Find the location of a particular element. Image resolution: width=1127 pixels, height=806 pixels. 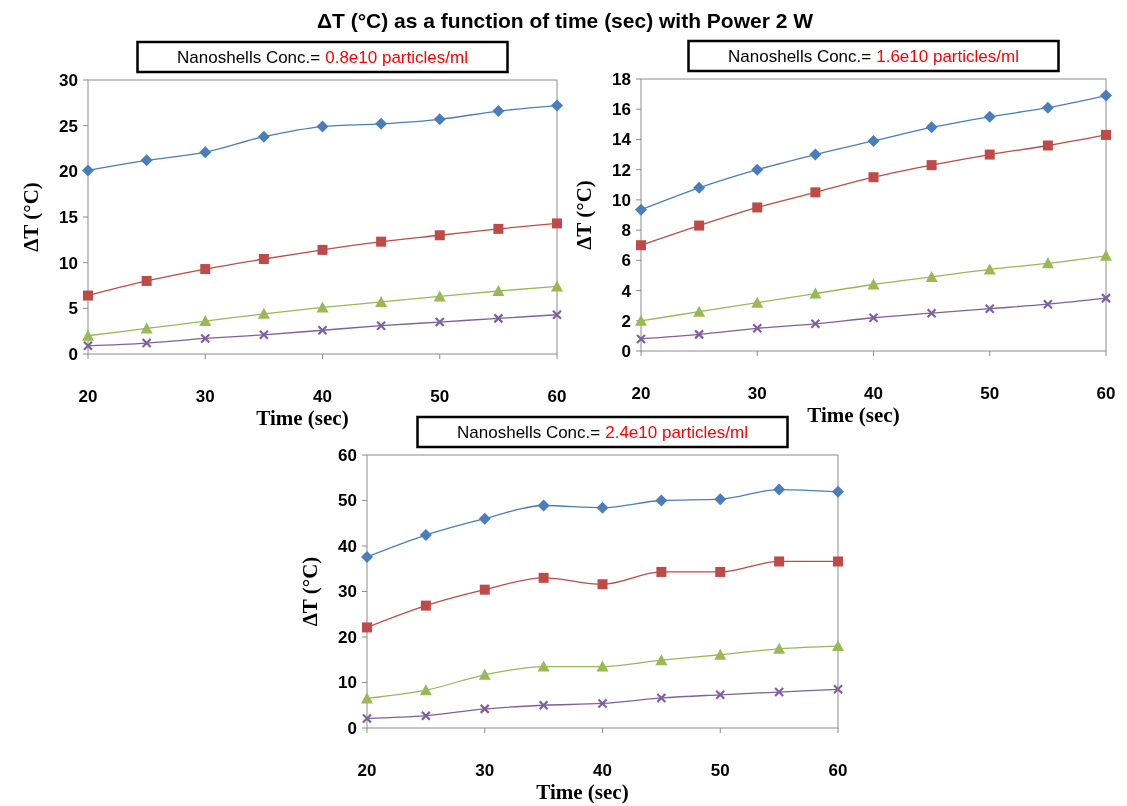

chart-title: Nanoshells Conc.= is located at coordinates (800, 56).